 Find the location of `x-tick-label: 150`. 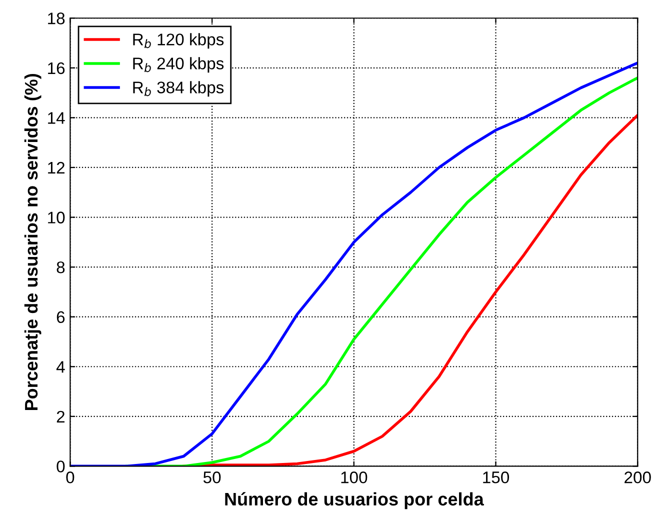

x-tick-label: 150 is located at coordinates (496, 478).